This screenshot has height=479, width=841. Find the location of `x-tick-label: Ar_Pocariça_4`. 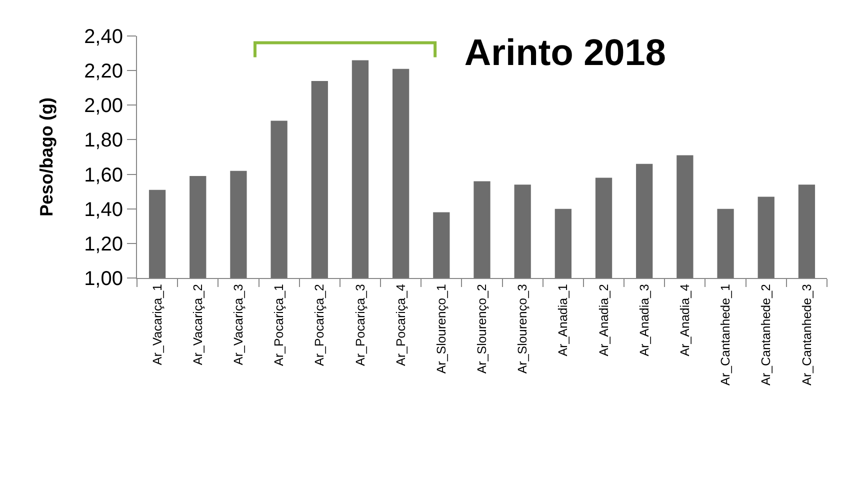

x-tick-label: Ar_Pocariça_4 is located at coordinates (401, 325).